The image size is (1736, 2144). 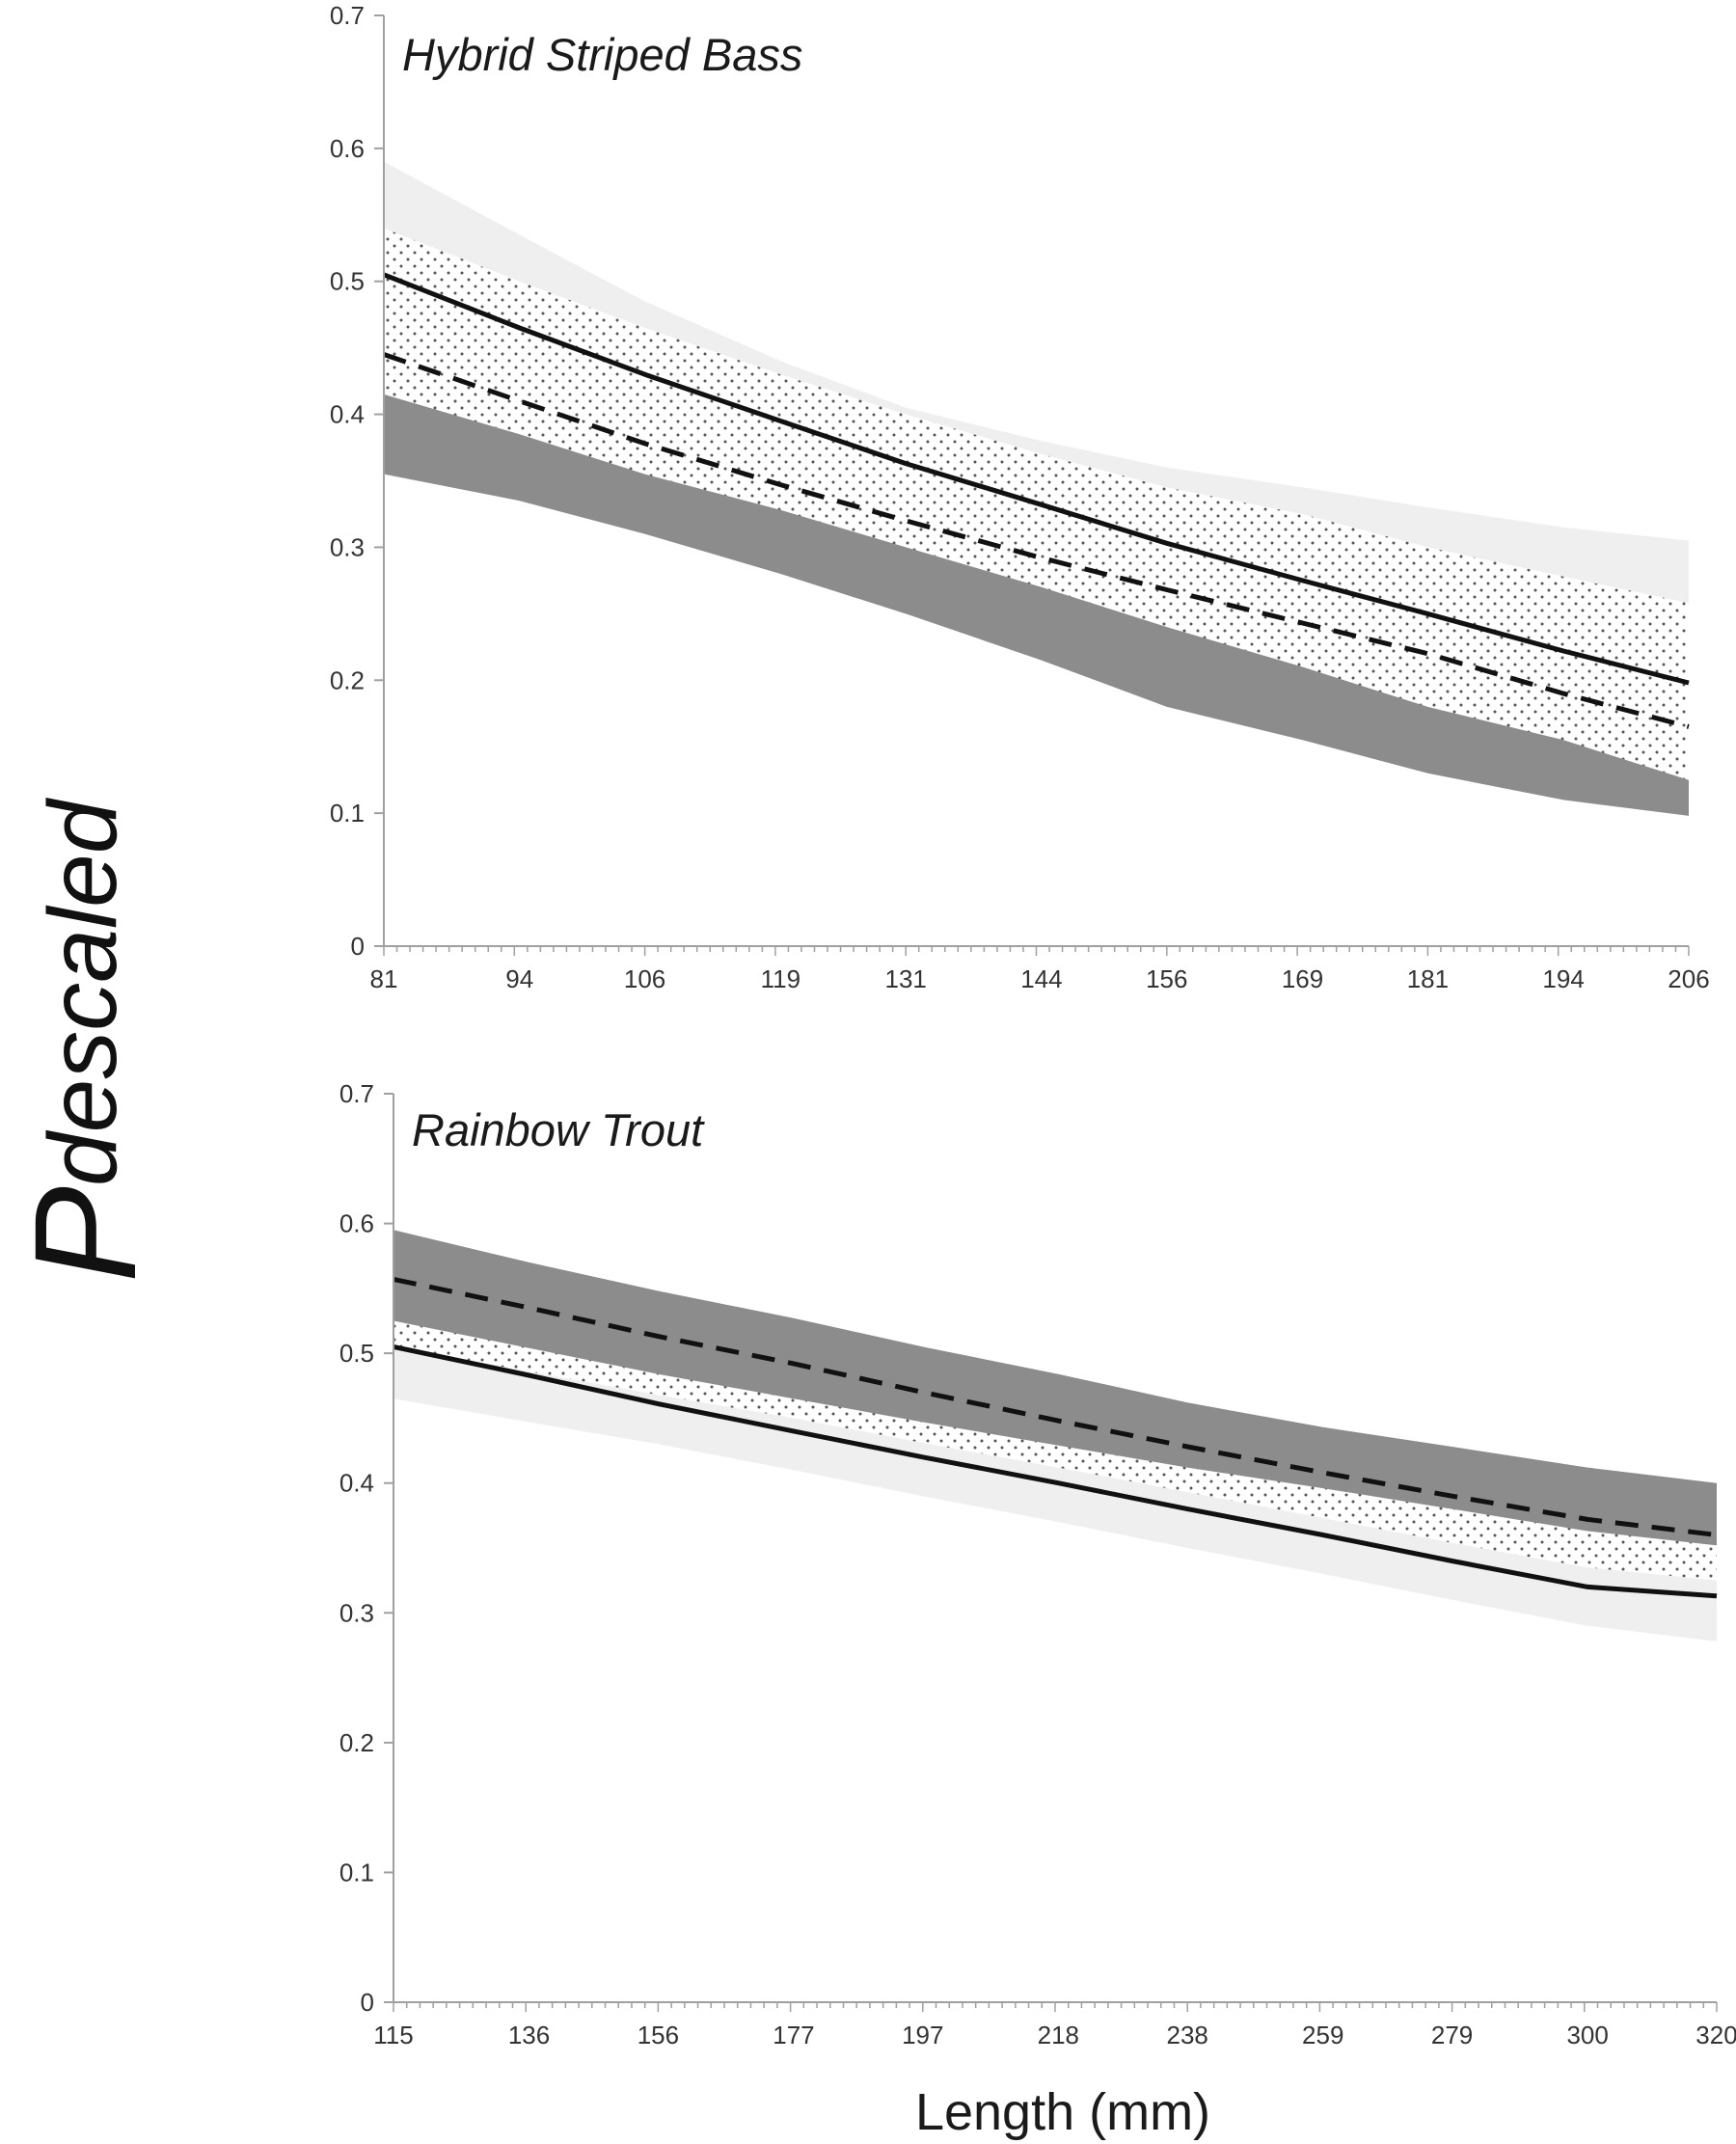 I want to click on x-tick-label-2: 156, so click(x=658, y=2035).